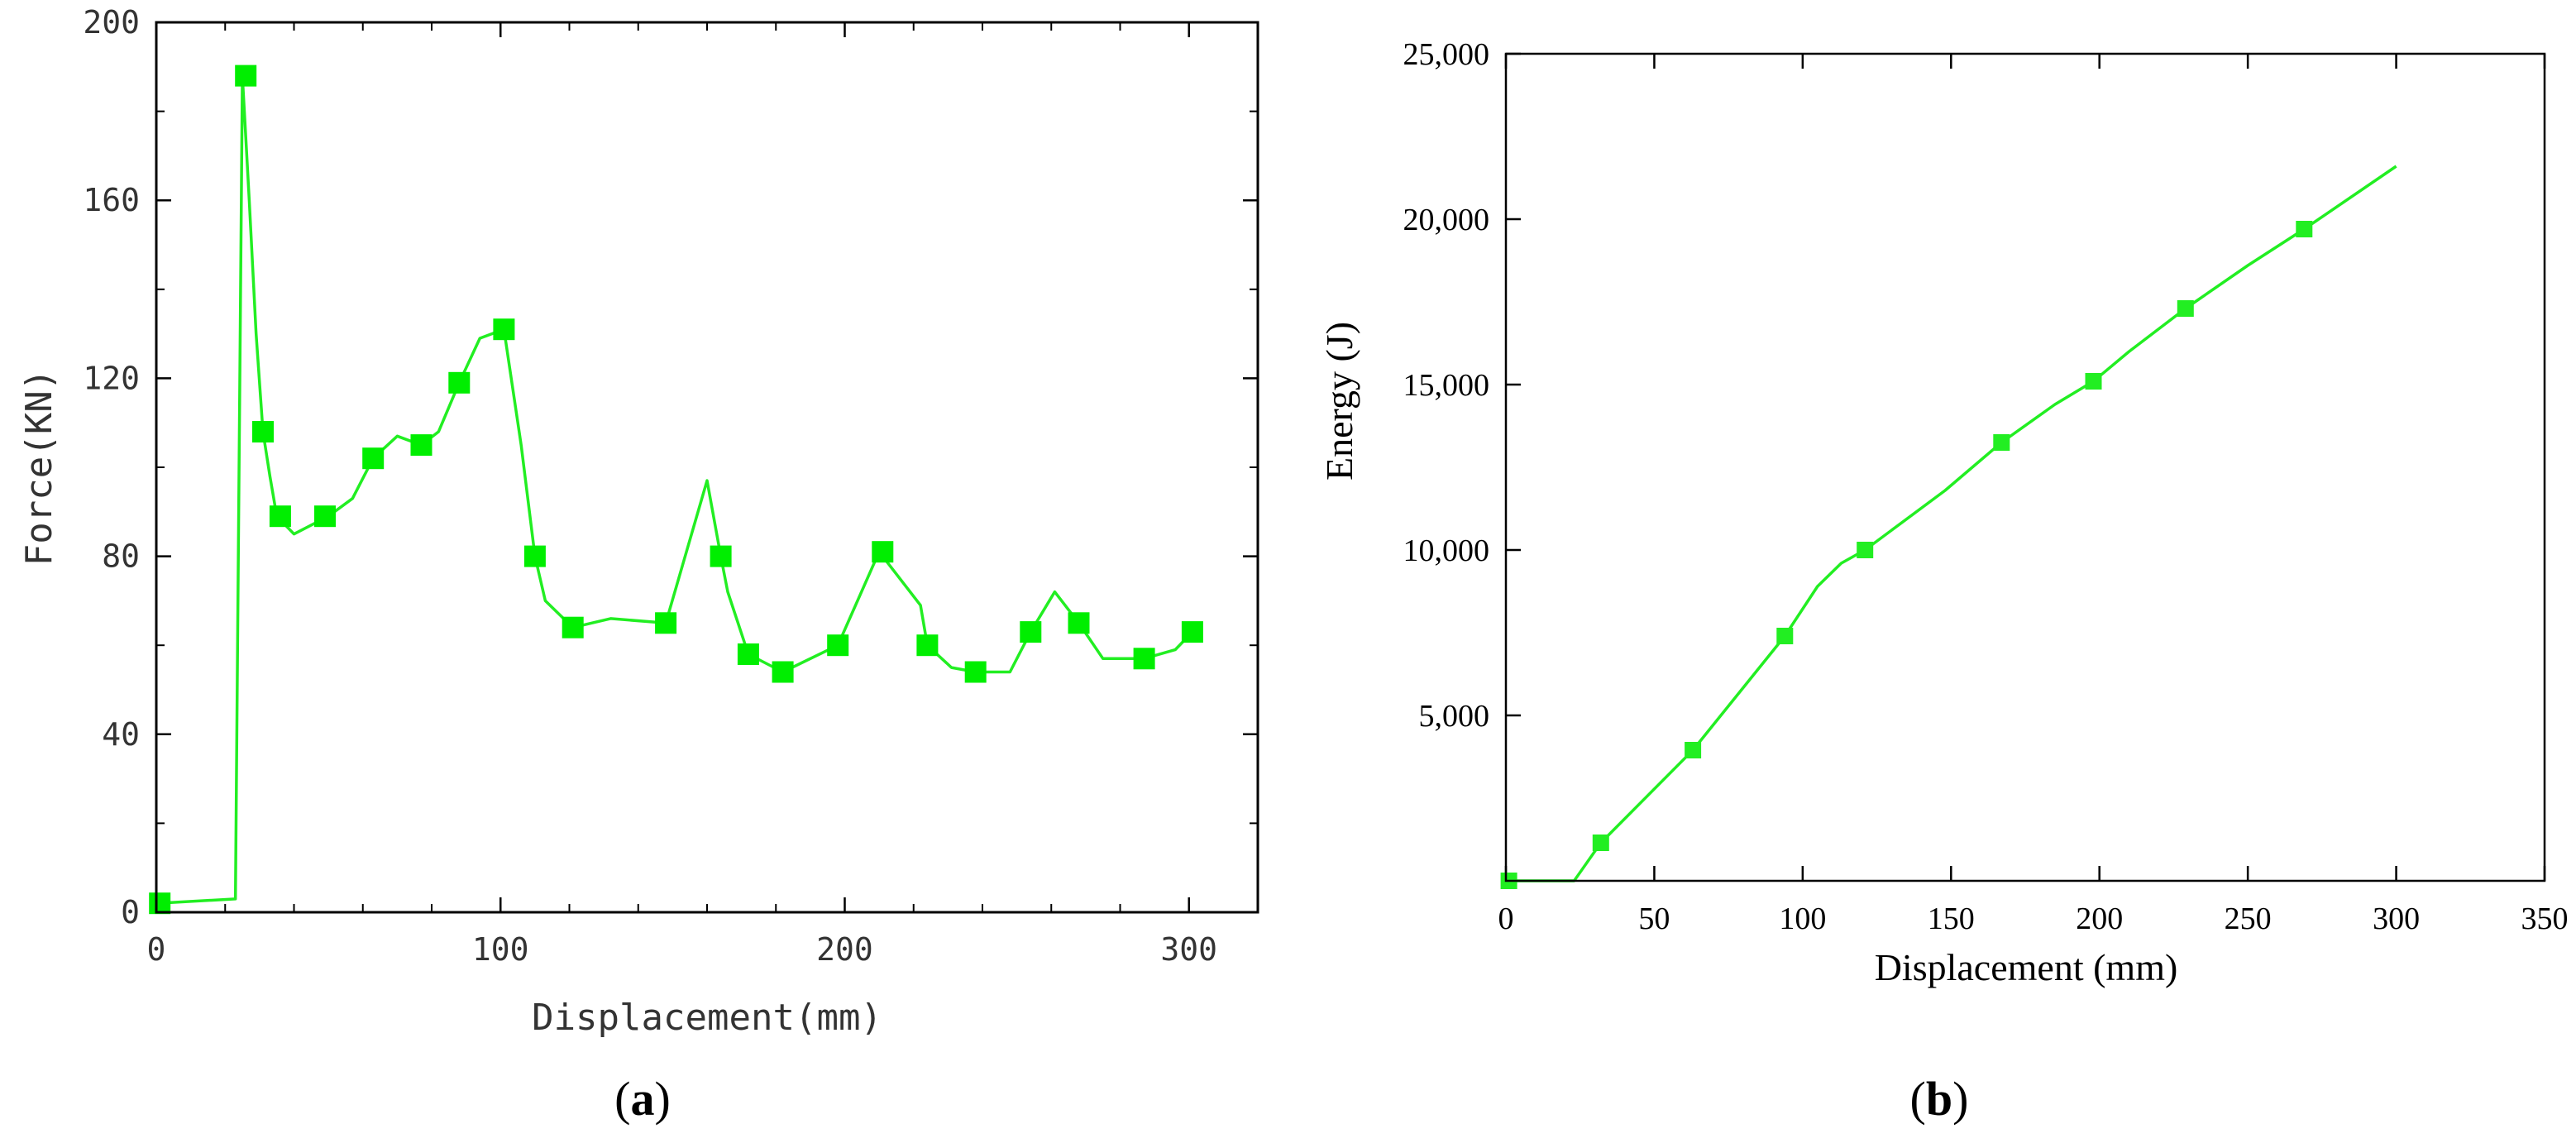 Image resolution: width=2576 pixels, height=1143 pixels. Describe the element at coordinates (707, 1018) in the screenshot. I see `chart-a-x-axis-label: Displacement(mm)` at that location.